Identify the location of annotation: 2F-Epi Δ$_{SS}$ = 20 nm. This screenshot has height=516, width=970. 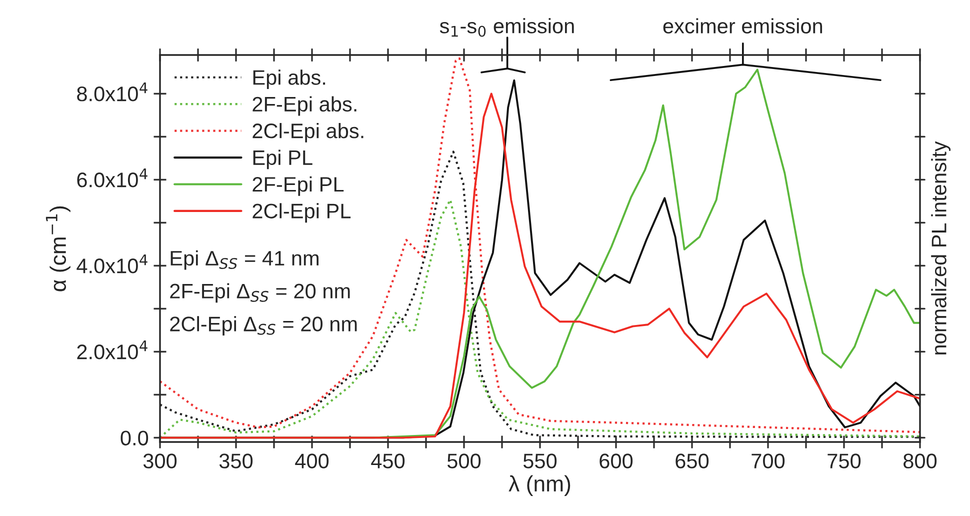
(260, 293).